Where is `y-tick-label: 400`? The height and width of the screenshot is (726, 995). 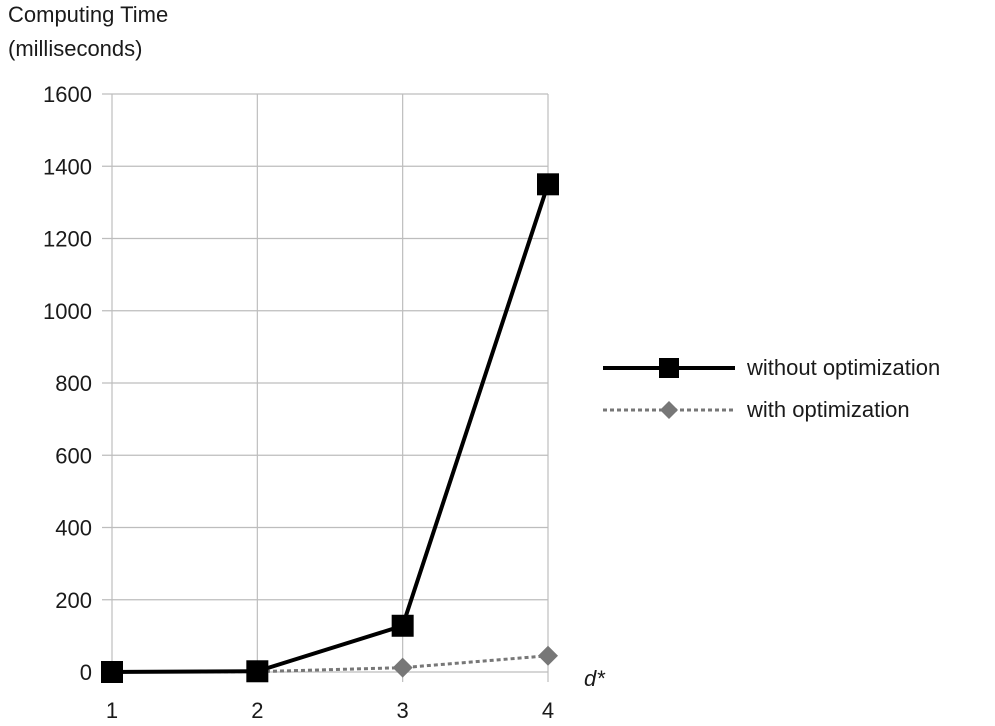
y-tick-label: 400 is located at coordinates (73, 528).